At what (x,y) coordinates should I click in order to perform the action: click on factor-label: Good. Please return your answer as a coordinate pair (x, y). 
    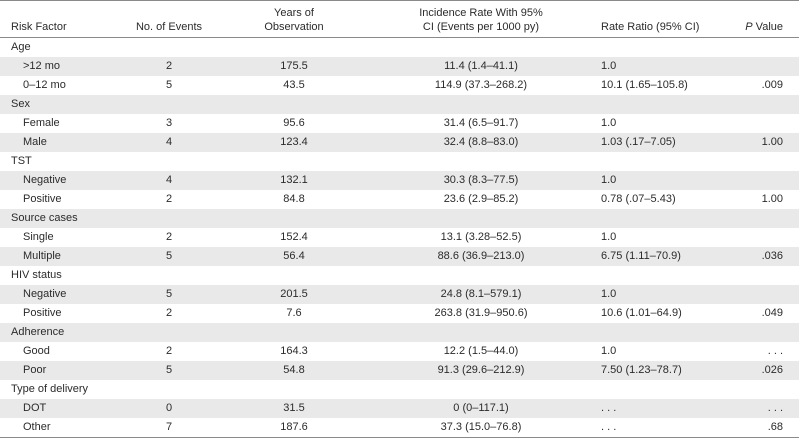
    Looking at the image, I should click on (36, 351).